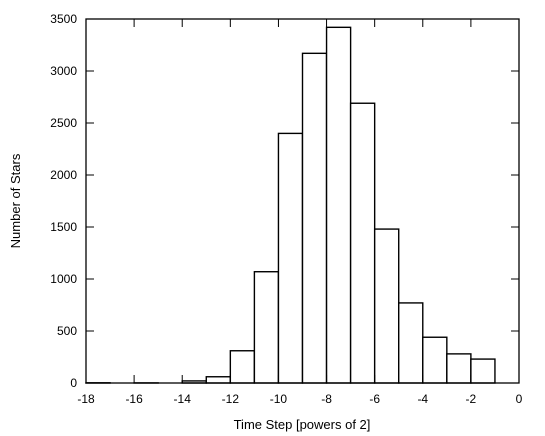 Image resolution: width=545 pixels, height=436 pixels. Describe the element at coordinates (302, 424) in the screenshot. I see `x-axis-title: Time Step [powers of 2]` at that location.